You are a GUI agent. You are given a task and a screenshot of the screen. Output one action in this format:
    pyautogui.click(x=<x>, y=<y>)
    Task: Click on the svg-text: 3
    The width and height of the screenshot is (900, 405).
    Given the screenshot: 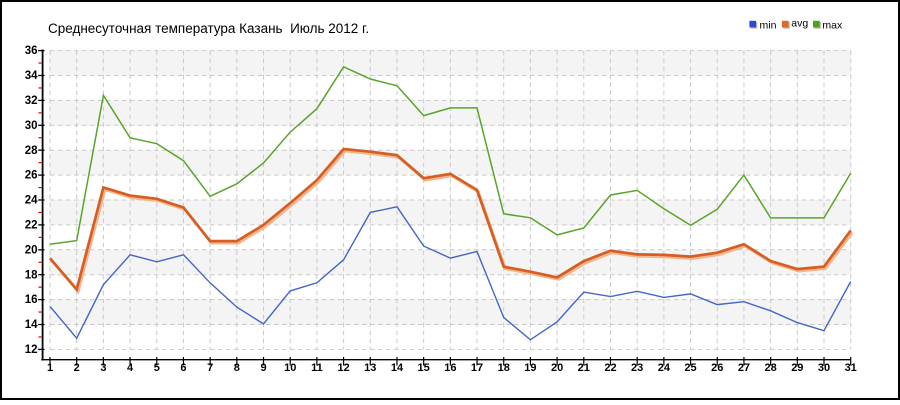 What is the action you would take?
    pyautogui.click(x=103, y=368)
    